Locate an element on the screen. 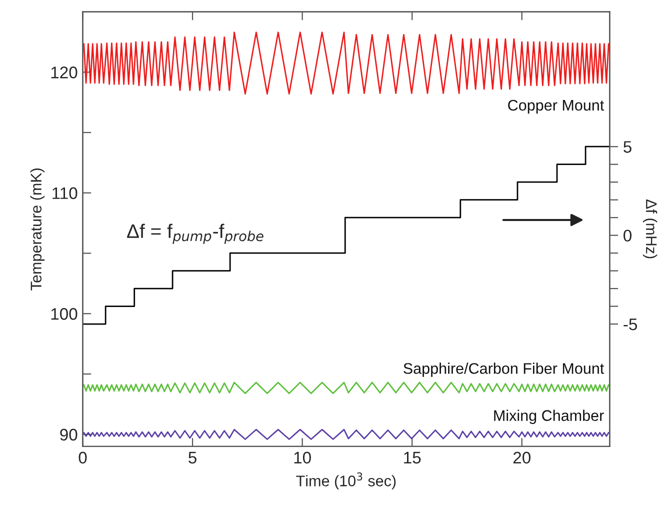  y-tick-label: 100 is located at coordinates (64, 314).